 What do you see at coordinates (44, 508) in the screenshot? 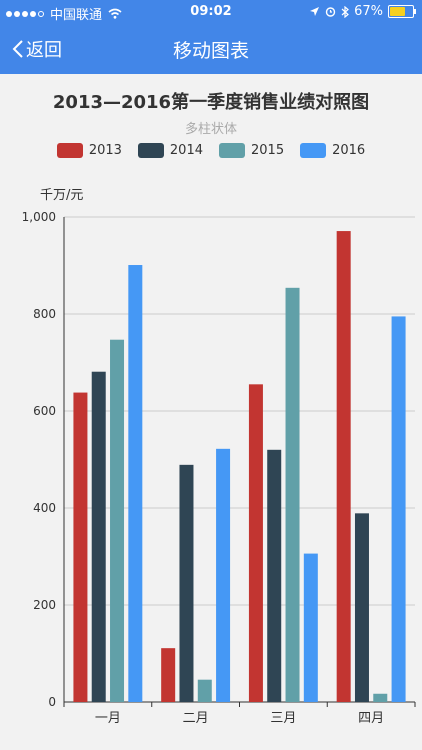
I see `y-tick-label: 400` at bounding box center [44, 508].